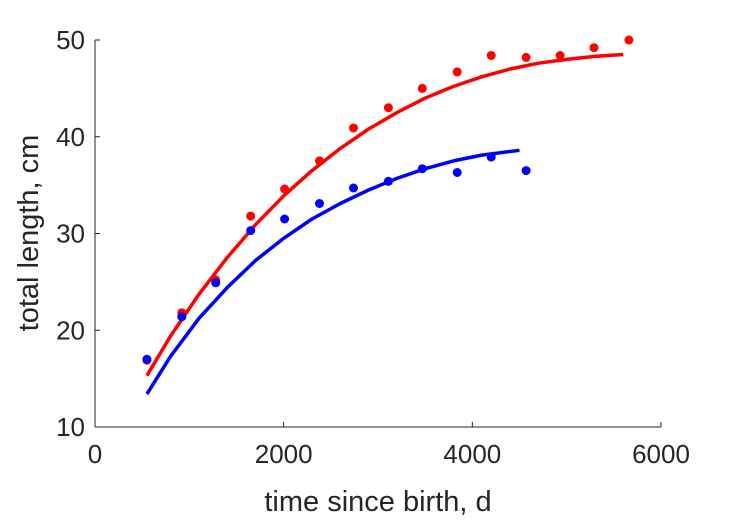 This screenshot has height=521, width=729. Describe the element at coordinates (95, 454) in the screenshot. I see `x-tick-label: 0` at that location.